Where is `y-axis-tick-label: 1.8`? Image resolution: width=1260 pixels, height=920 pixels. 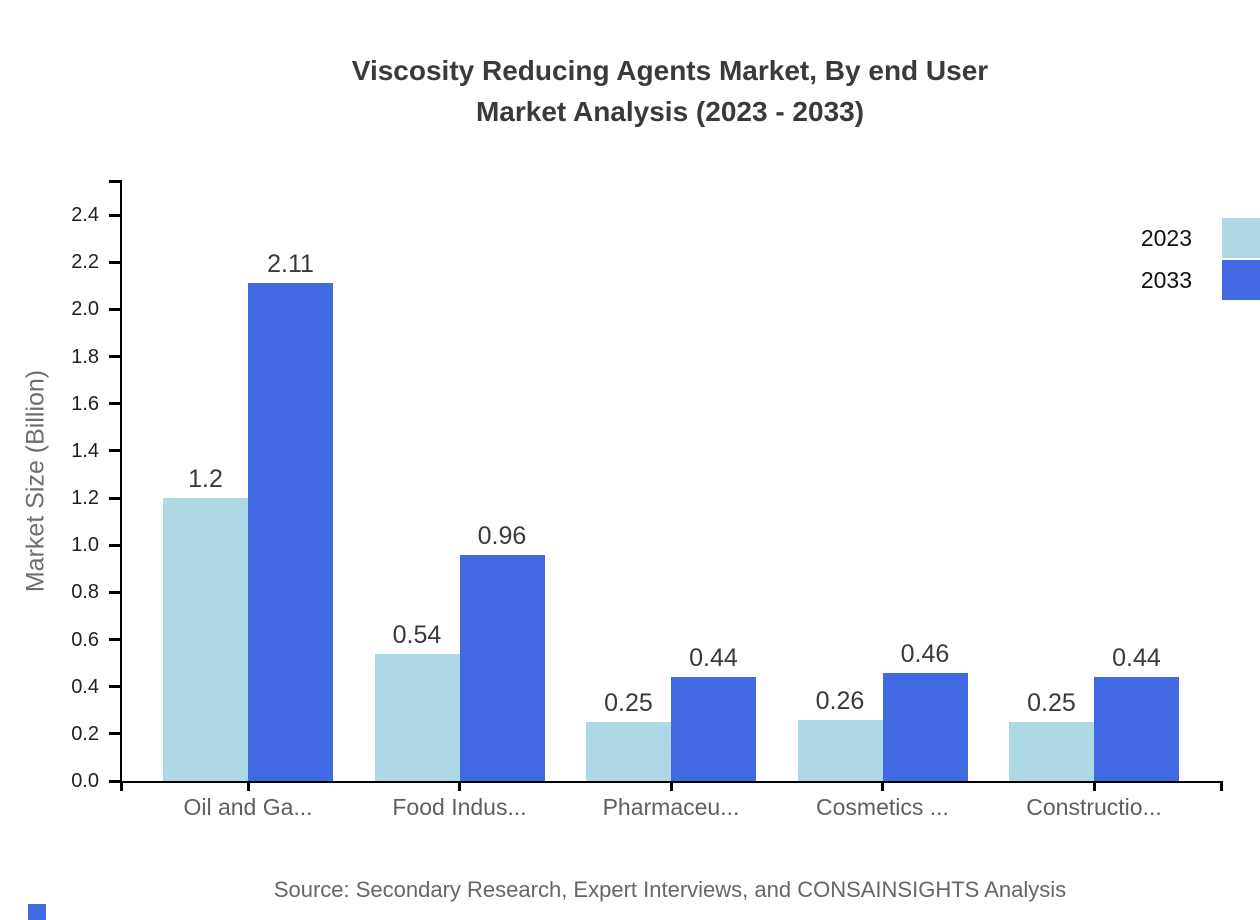 y-axis-tick-label: 1.8 is located at coordinates (85, 356).